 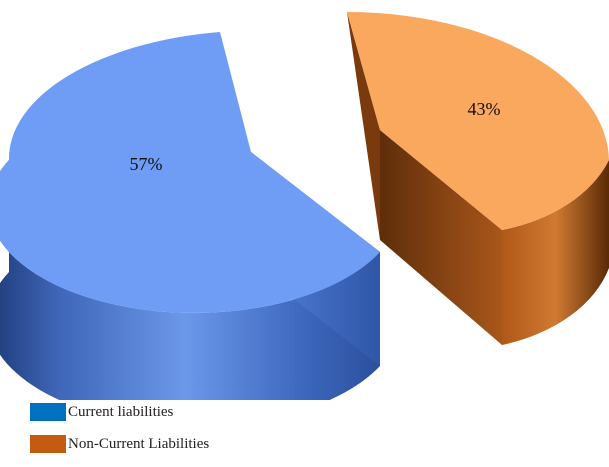 I want to click on legend-swatch-non-current-liabilities, so click(x=48, y=444).